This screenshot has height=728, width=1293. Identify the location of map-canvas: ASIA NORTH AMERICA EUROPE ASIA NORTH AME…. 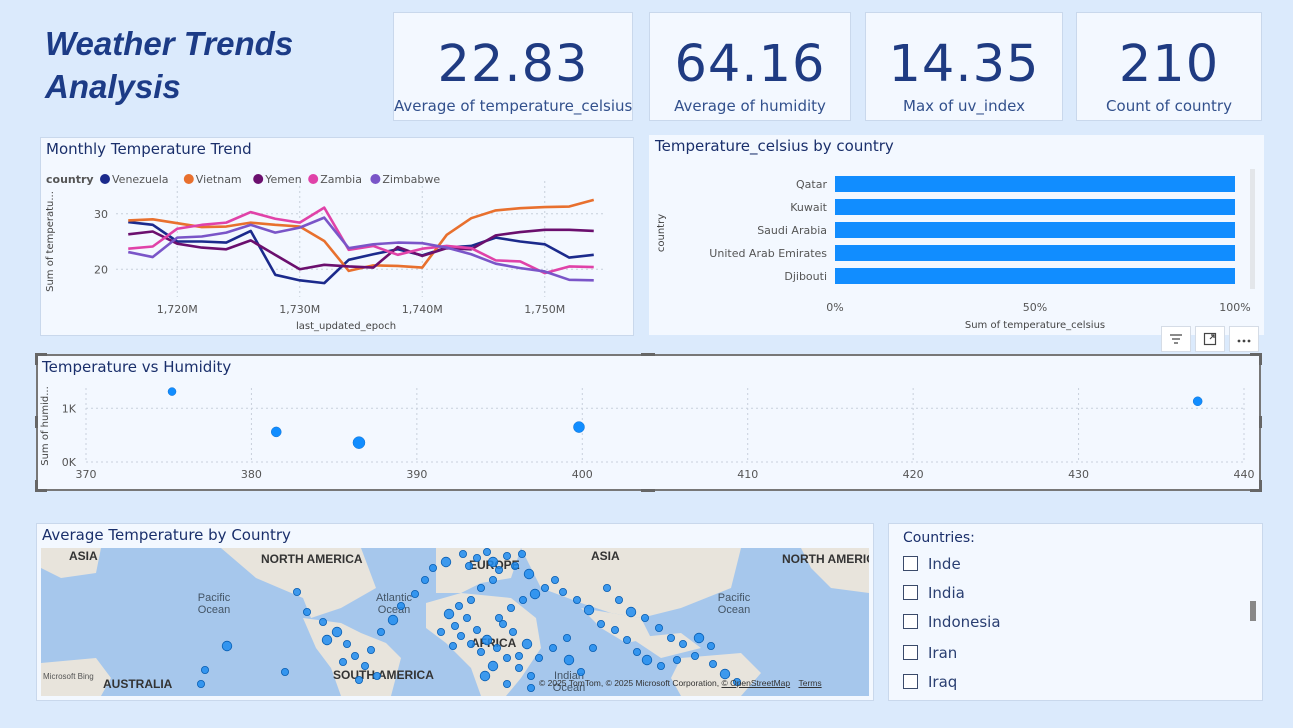
(455, 622).